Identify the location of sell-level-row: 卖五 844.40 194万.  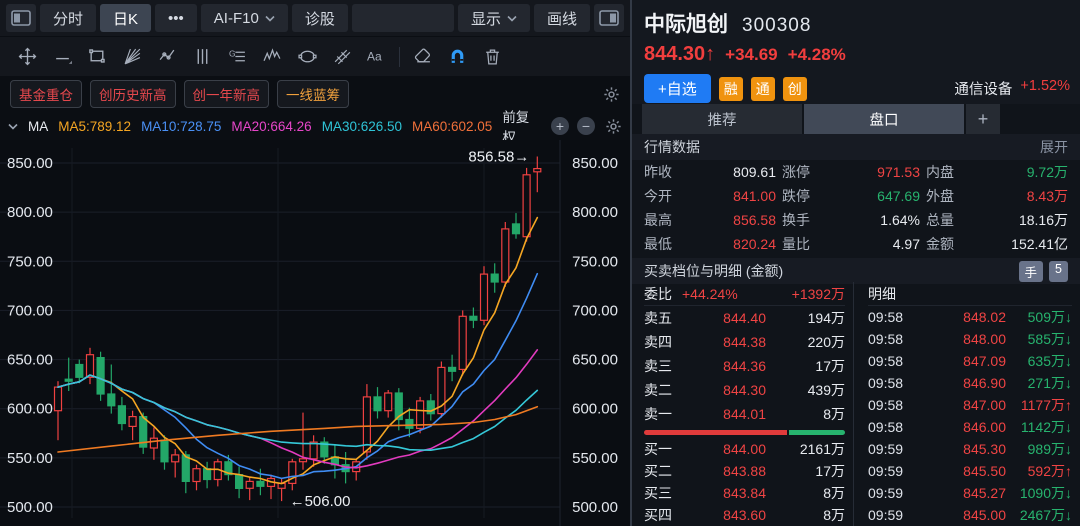
(744, 318).